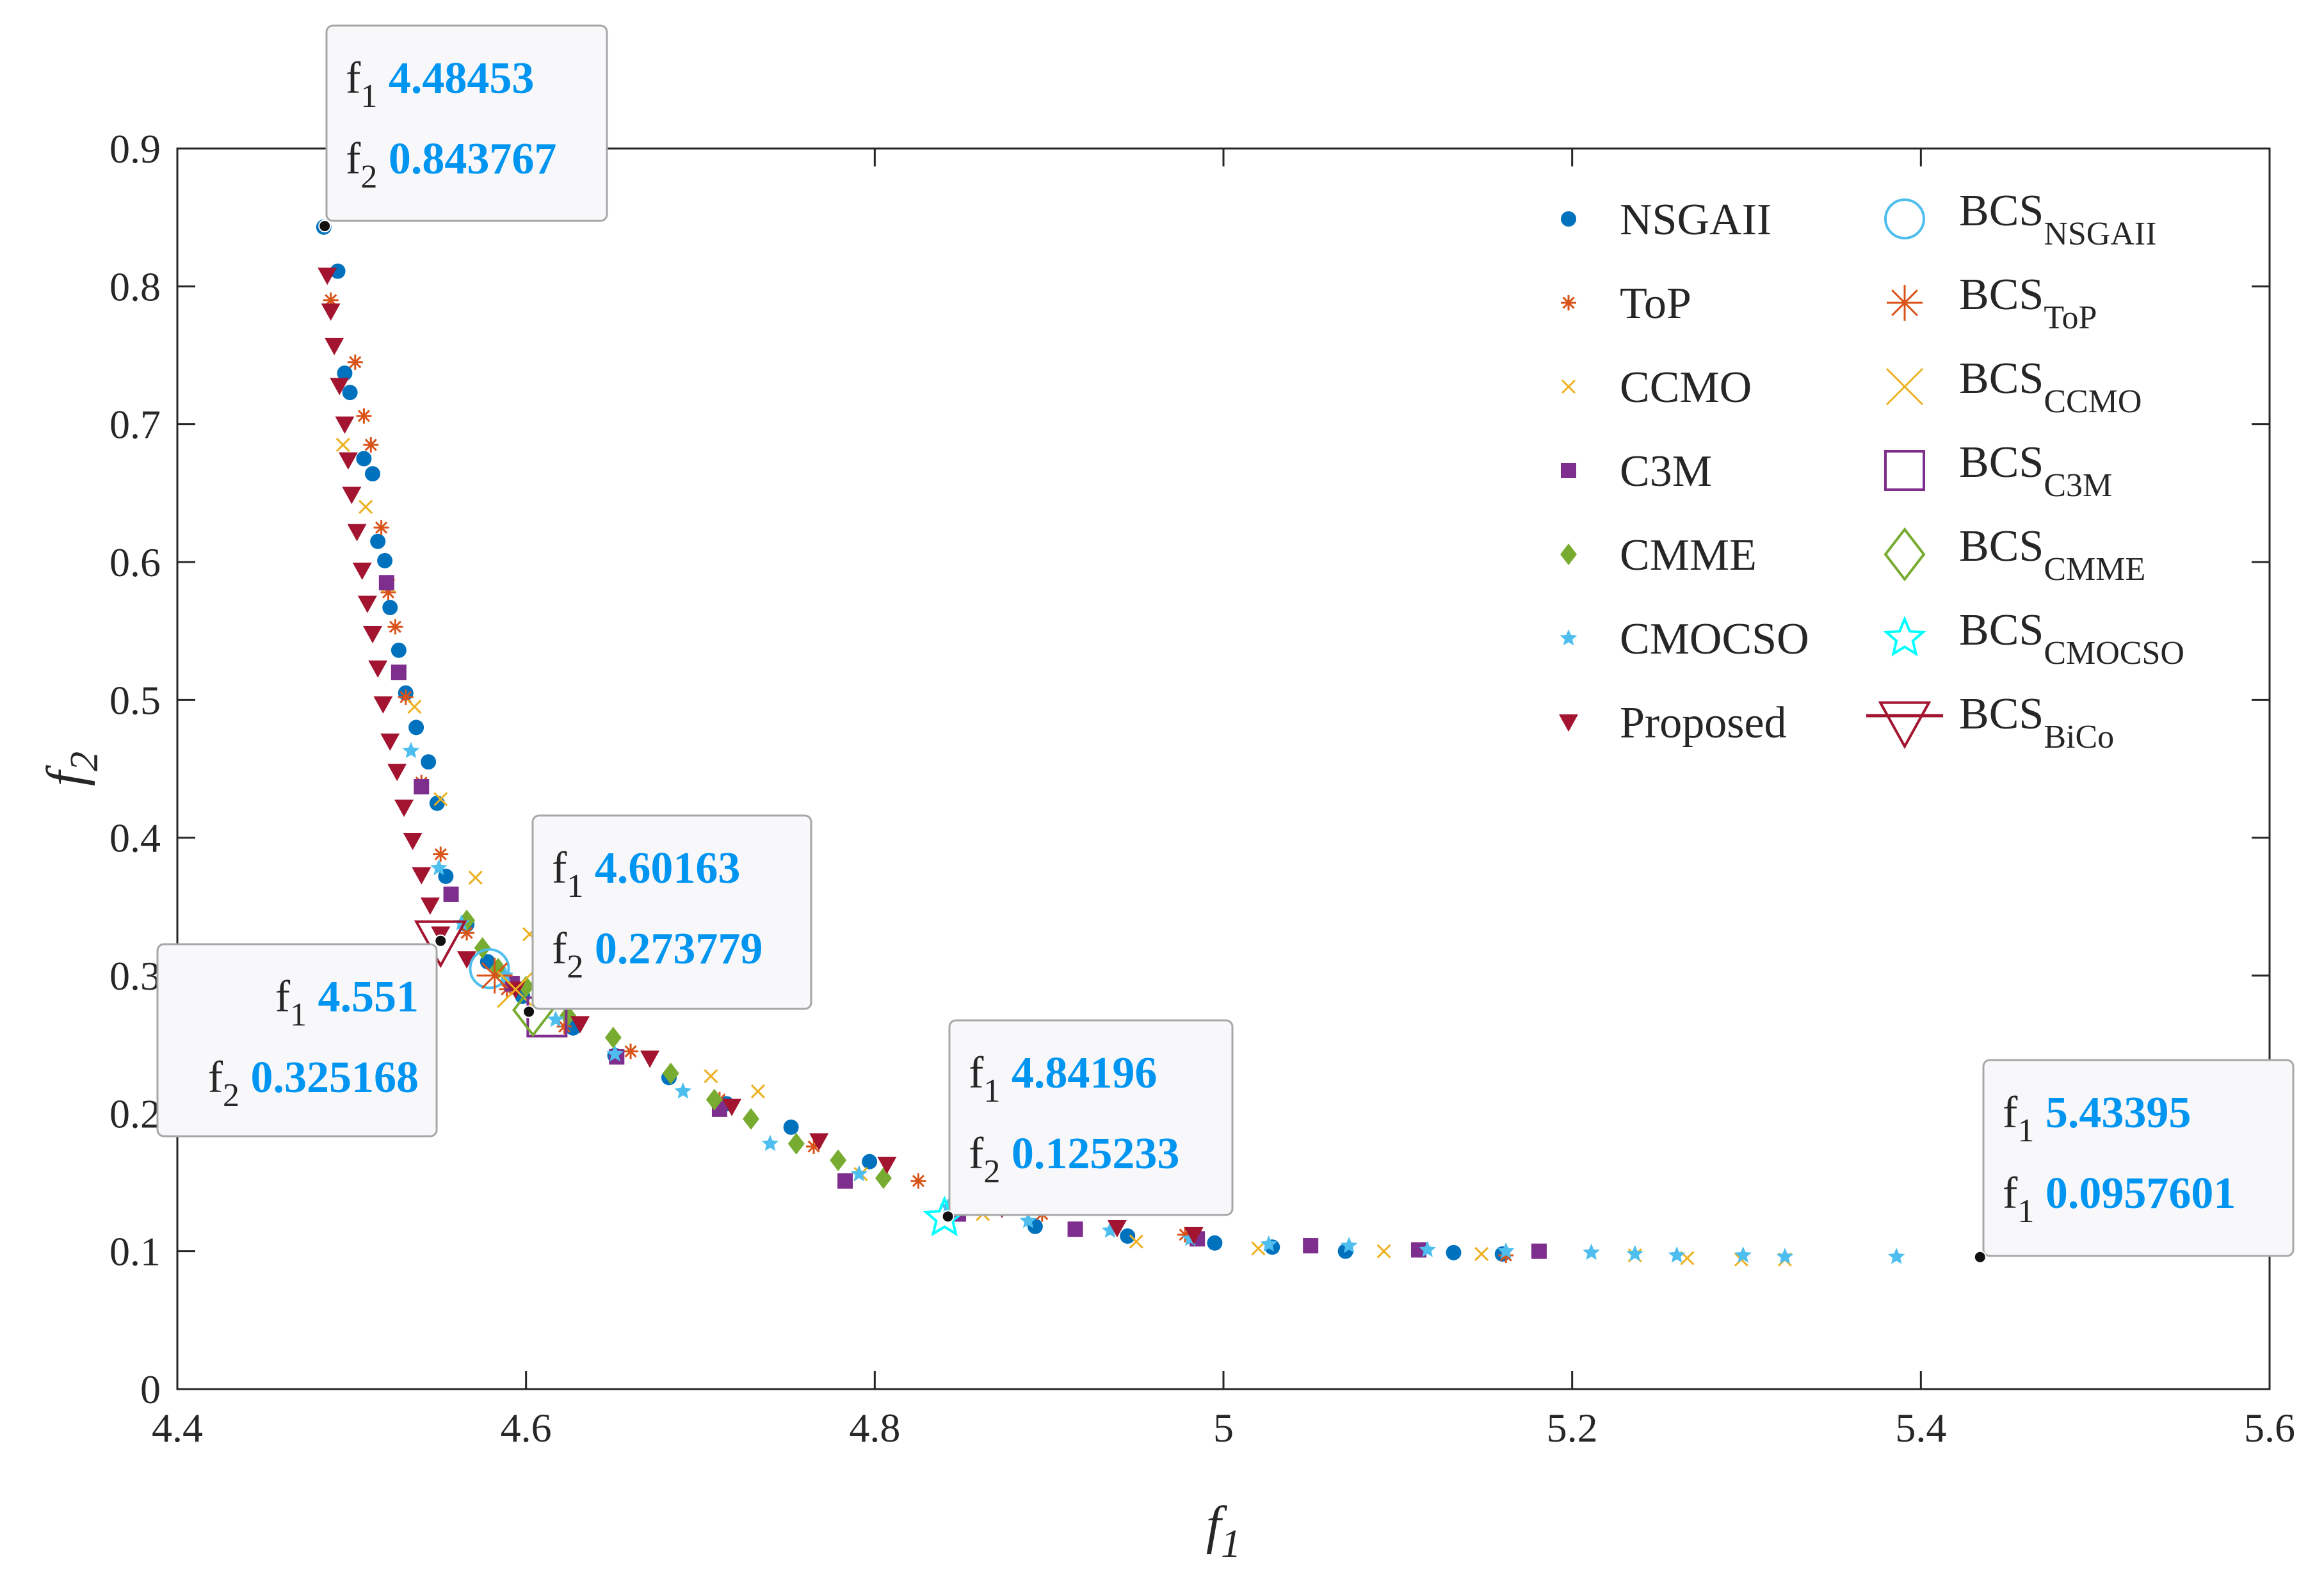 The width and height of the screenshot is (2324, 1576). What do you see at coordinates (135, 700) in the screenshot?
I see `y-tick-label: 0.5` at bounding box center [135, 700].